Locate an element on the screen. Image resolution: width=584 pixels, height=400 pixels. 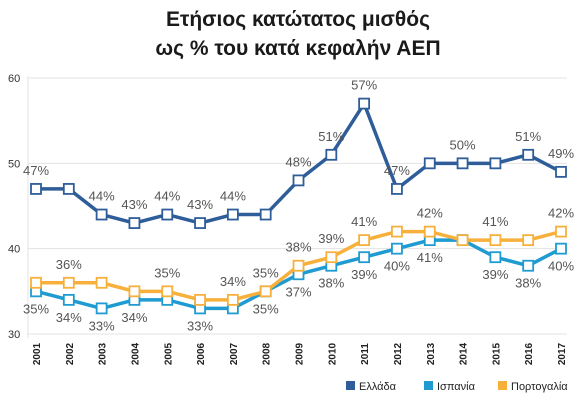
x-tick-label: 2008 is located at coordinates (267, 353).